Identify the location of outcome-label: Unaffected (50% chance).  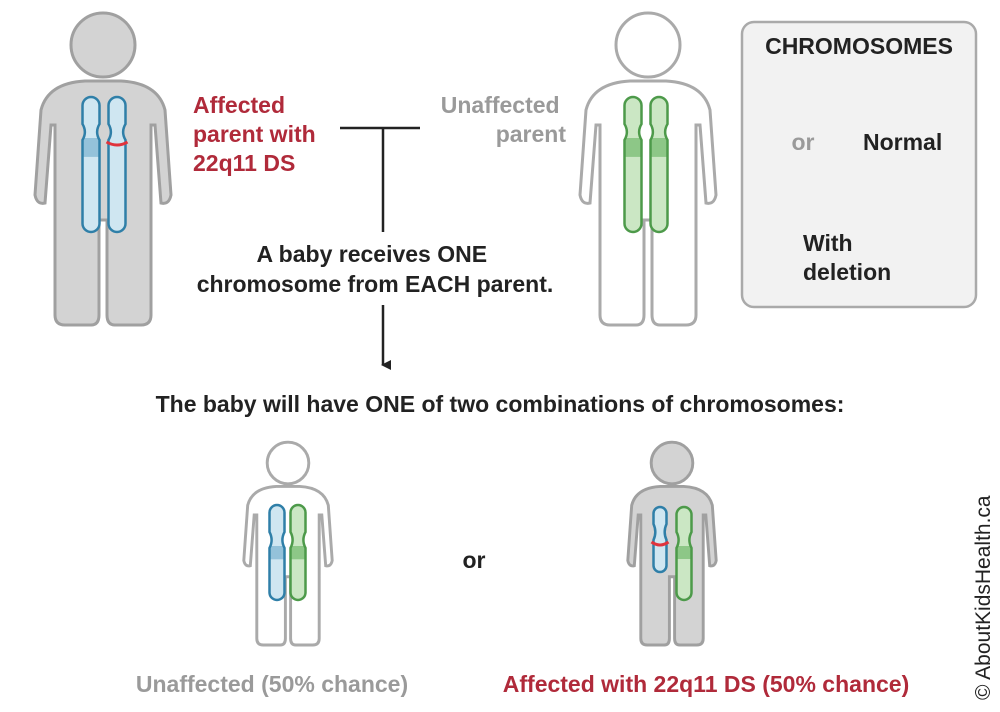
(272, 684).